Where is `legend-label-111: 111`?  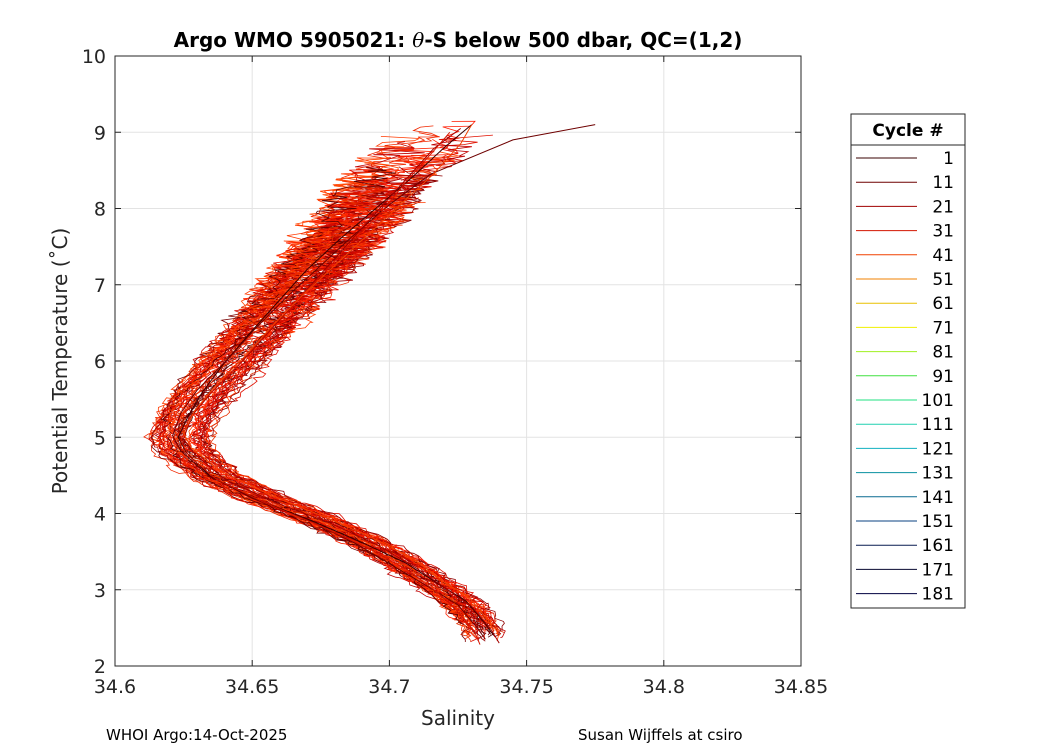
legend-label-111: 111 is located at coordinates (938, 425).